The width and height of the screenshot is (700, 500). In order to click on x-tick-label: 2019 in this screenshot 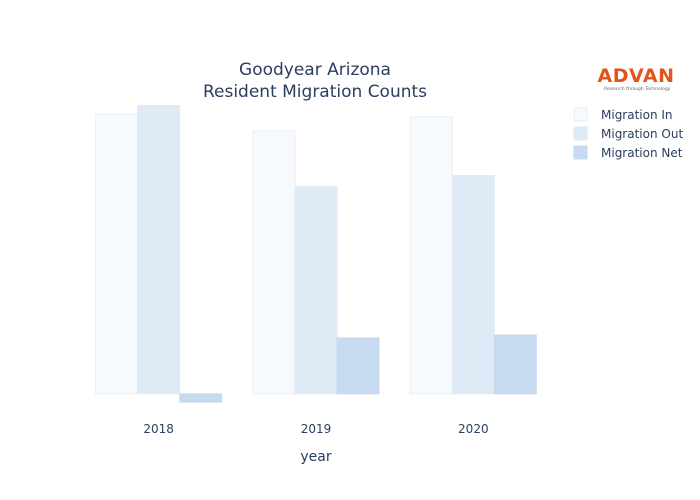, I will do `click(316, 429)`.